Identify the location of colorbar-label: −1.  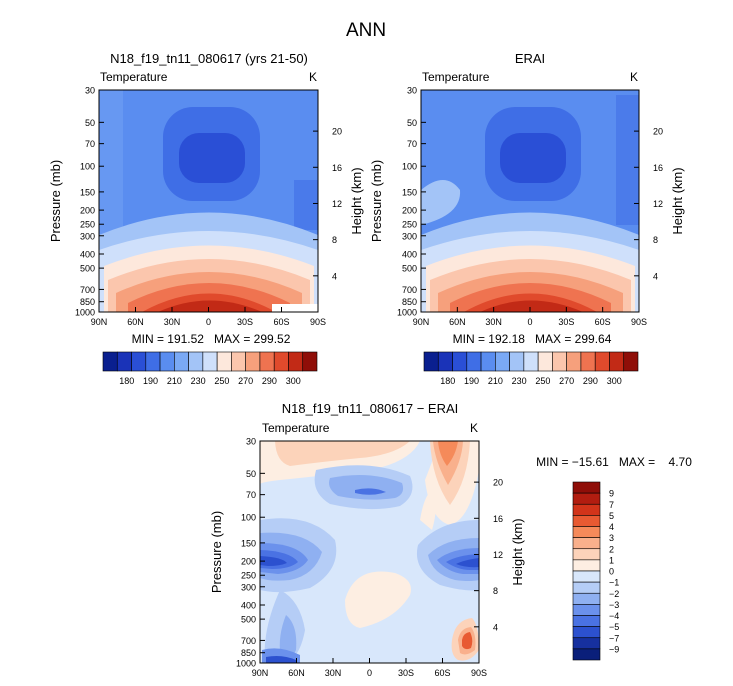
(614, 583).